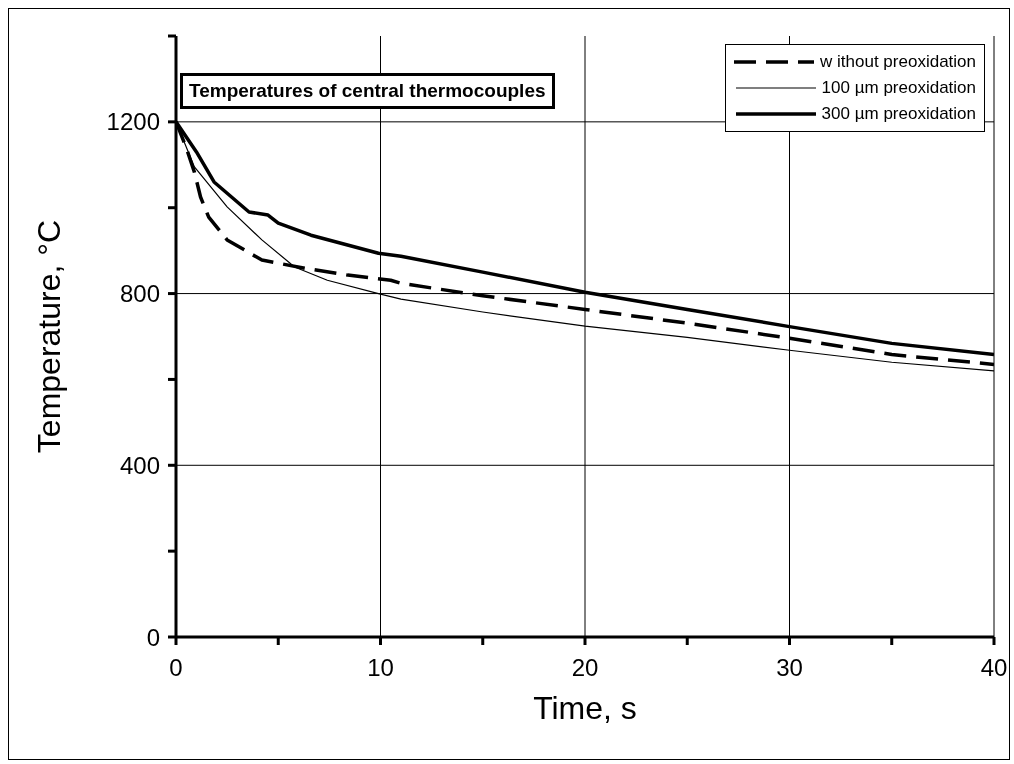 This screenshot has height=764, width=1014. What do you see at coordinates (789, 668) in the screenshot?
I see `x-tick-label: 30` at bounding box center [789, 668].